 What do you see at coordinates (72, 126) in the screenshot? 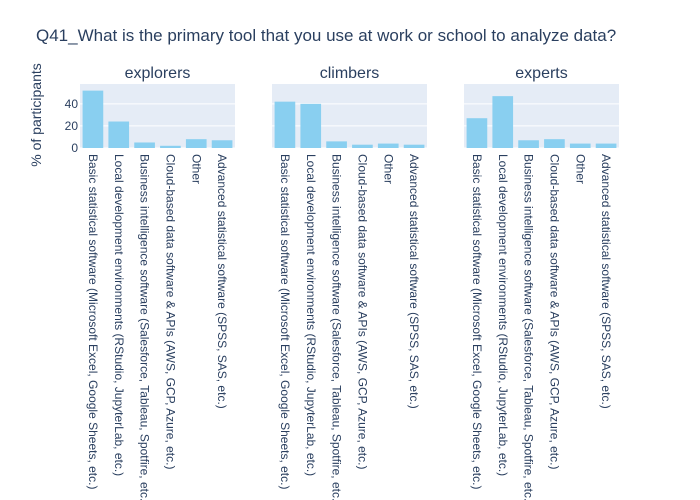
I see `y-tick-label: 20` at bounding box center [72, 126].